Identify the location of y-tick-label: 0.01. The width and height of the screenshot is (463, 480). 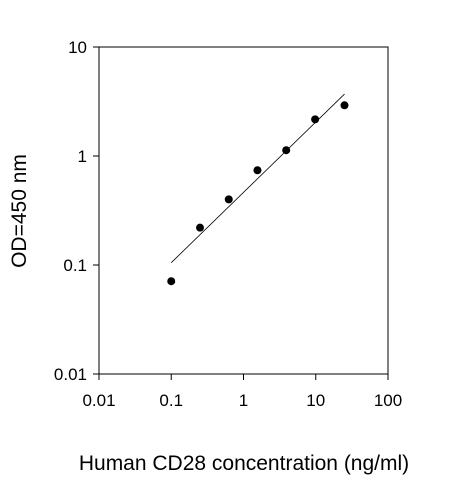
(70, 374).